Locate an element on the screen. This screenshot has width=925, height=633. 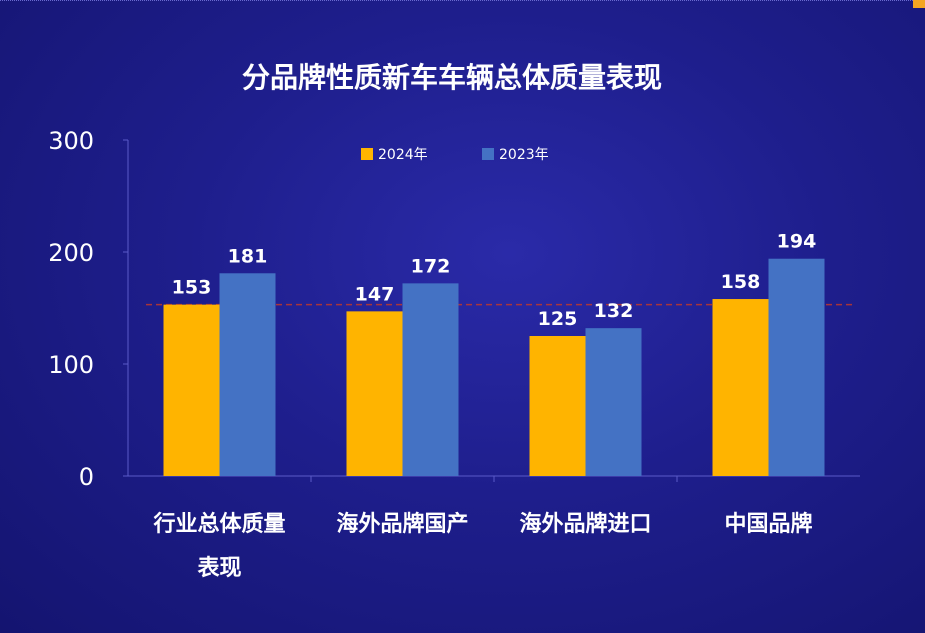
y-tick-label: 300 is located at coordinates (71, 141).